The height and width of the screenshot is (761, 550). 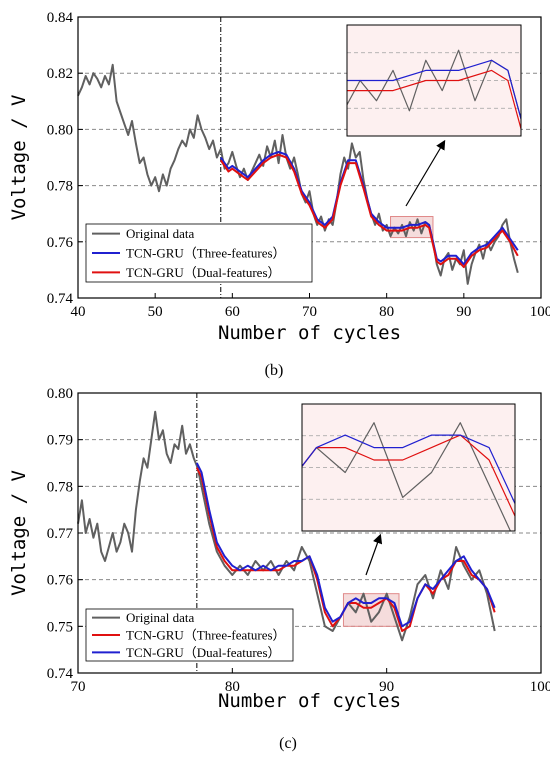 What do you see at coordinates (60, 441) in the screenshot?
I see `y-tick-label: 0.79` at bounding box center [60, 441].